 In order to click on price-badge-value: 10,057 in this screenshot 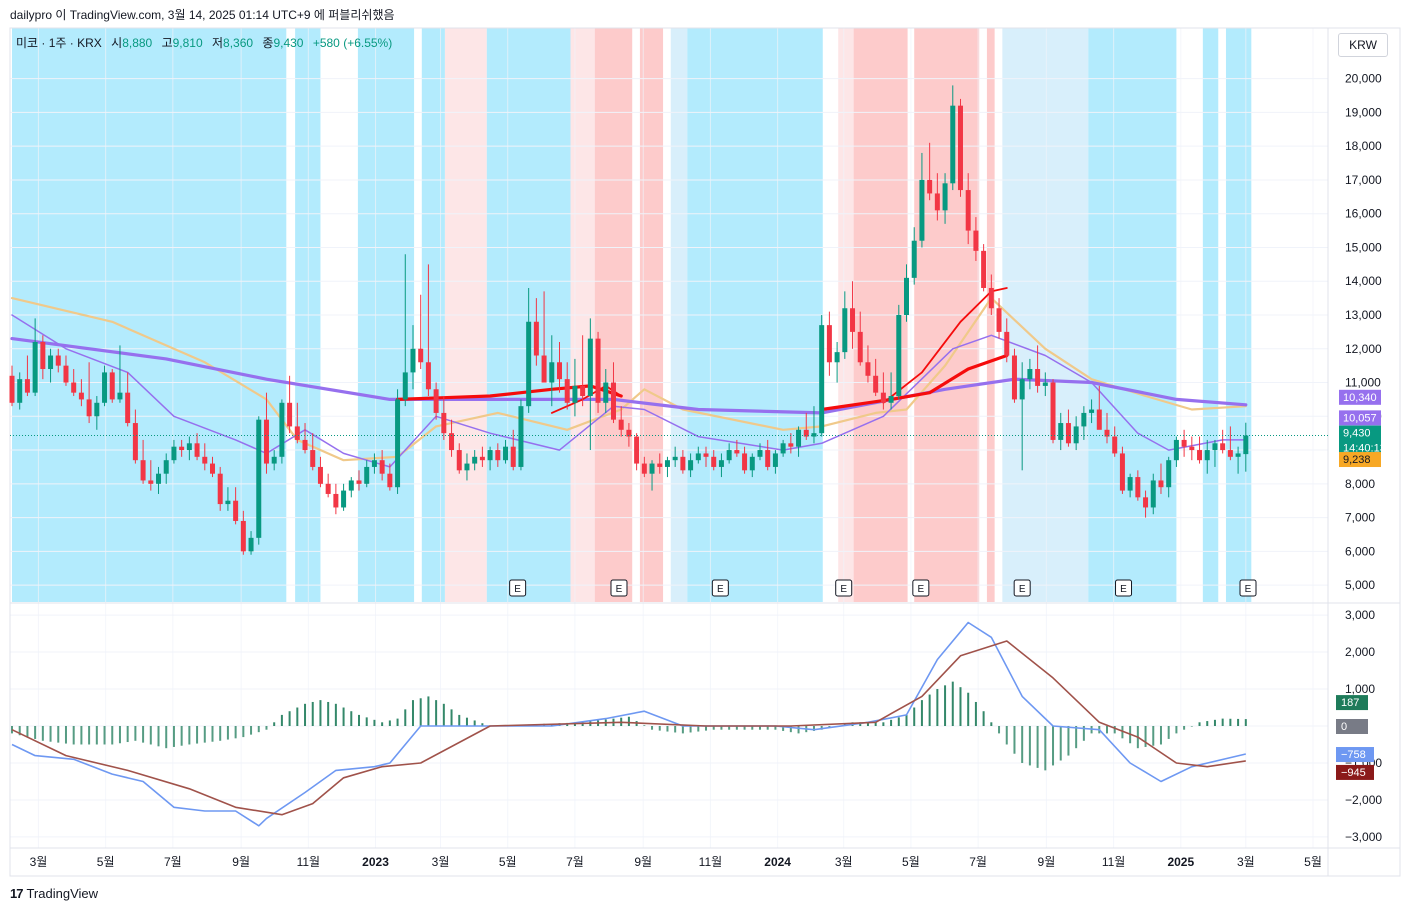, I will do `click(1360, 418)`.